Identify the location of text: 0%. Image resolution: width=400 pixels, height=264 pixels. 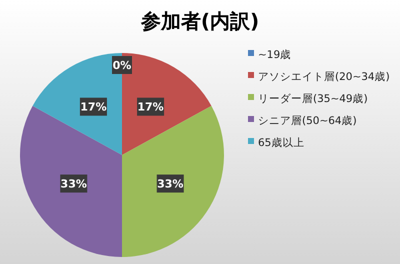
(122, 65).